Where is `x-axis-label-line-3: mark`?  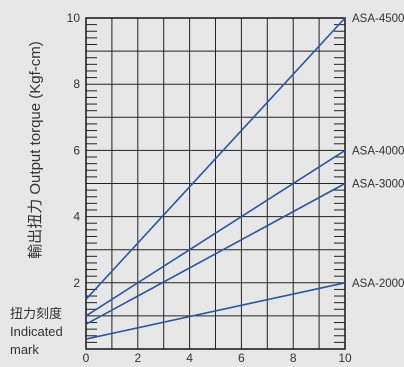 x-axis-label-line-3: mark is located at coordinates (24, 349).